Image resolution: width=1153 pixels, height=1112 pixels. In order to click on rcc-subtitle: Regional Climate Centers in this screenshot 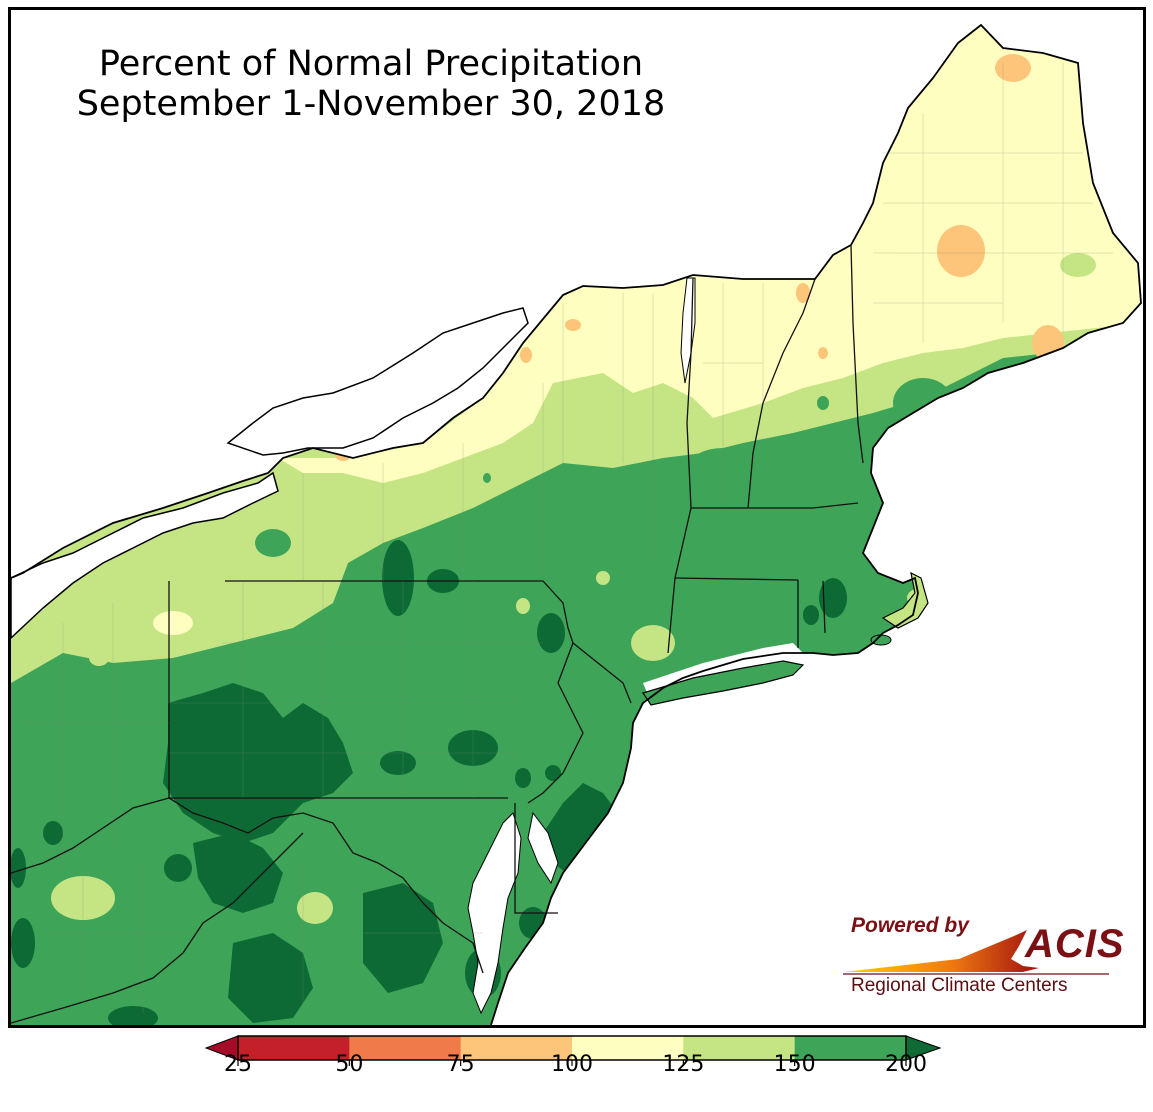, I will do `click(959, 985)`.